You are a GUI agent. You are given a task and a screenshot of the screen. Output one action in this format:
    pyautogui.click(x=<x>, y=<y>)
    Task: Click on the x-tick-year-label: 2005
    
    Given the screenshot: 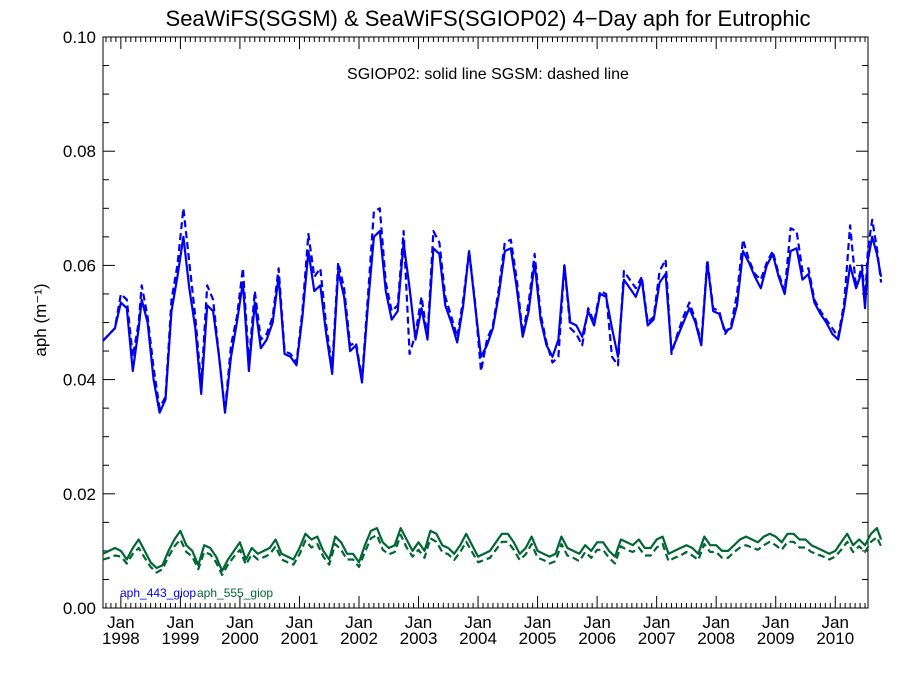 What is the action you would take?
    pyautogui.click(x=538, y=638)
    